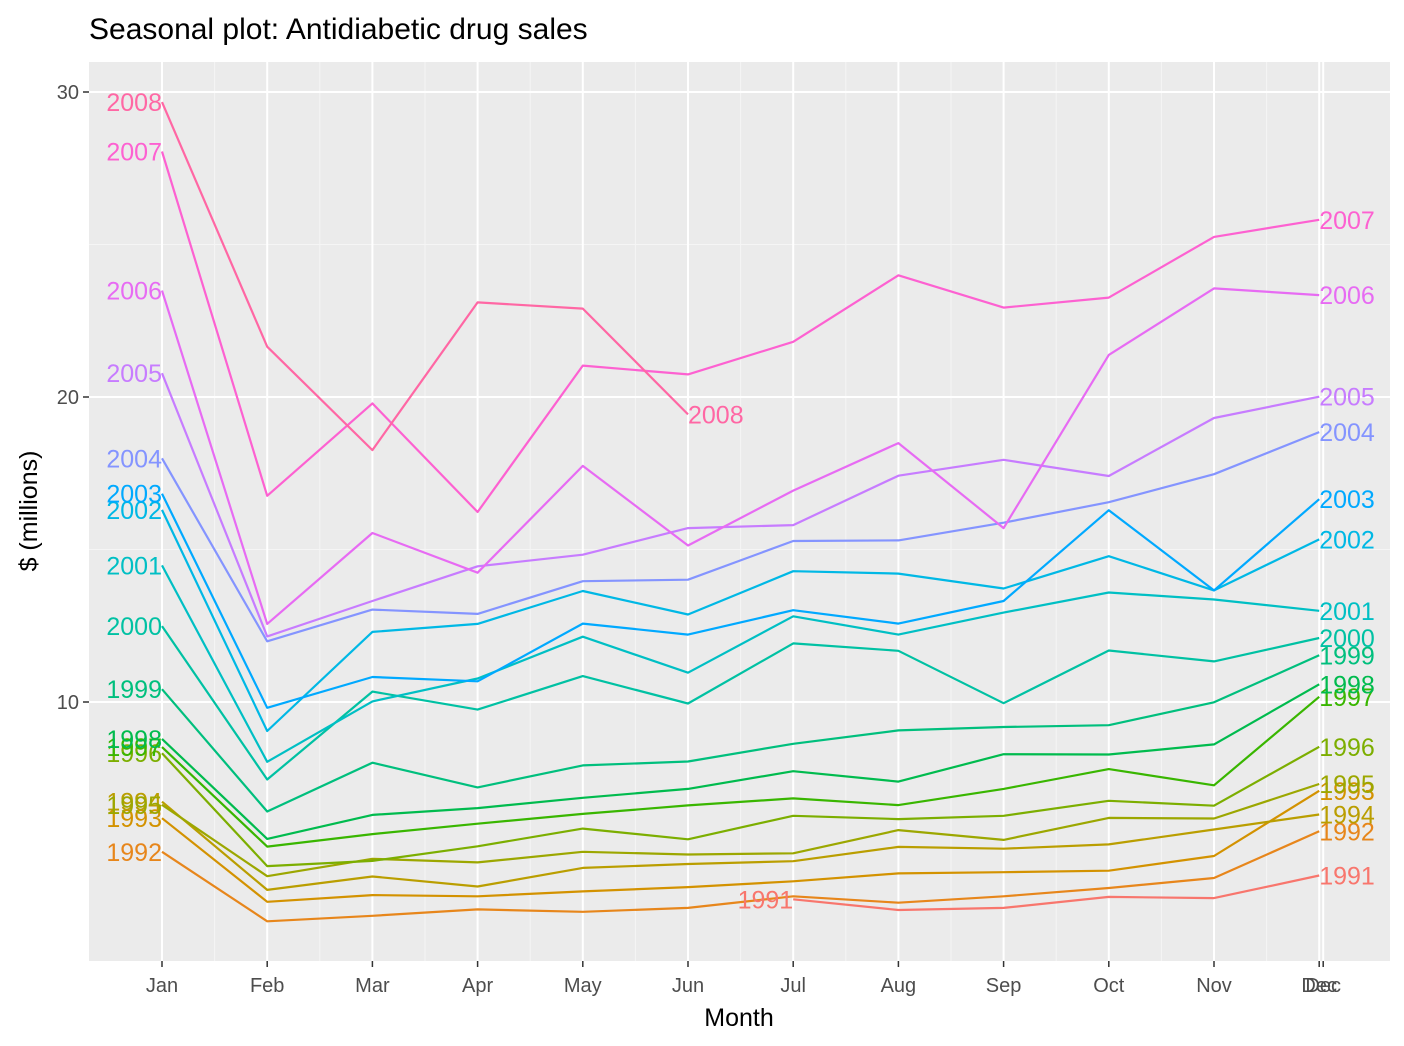  Describe the element at coordinates (134, 754) in the screenshot. I see `year-label-start: 1996` at that location.